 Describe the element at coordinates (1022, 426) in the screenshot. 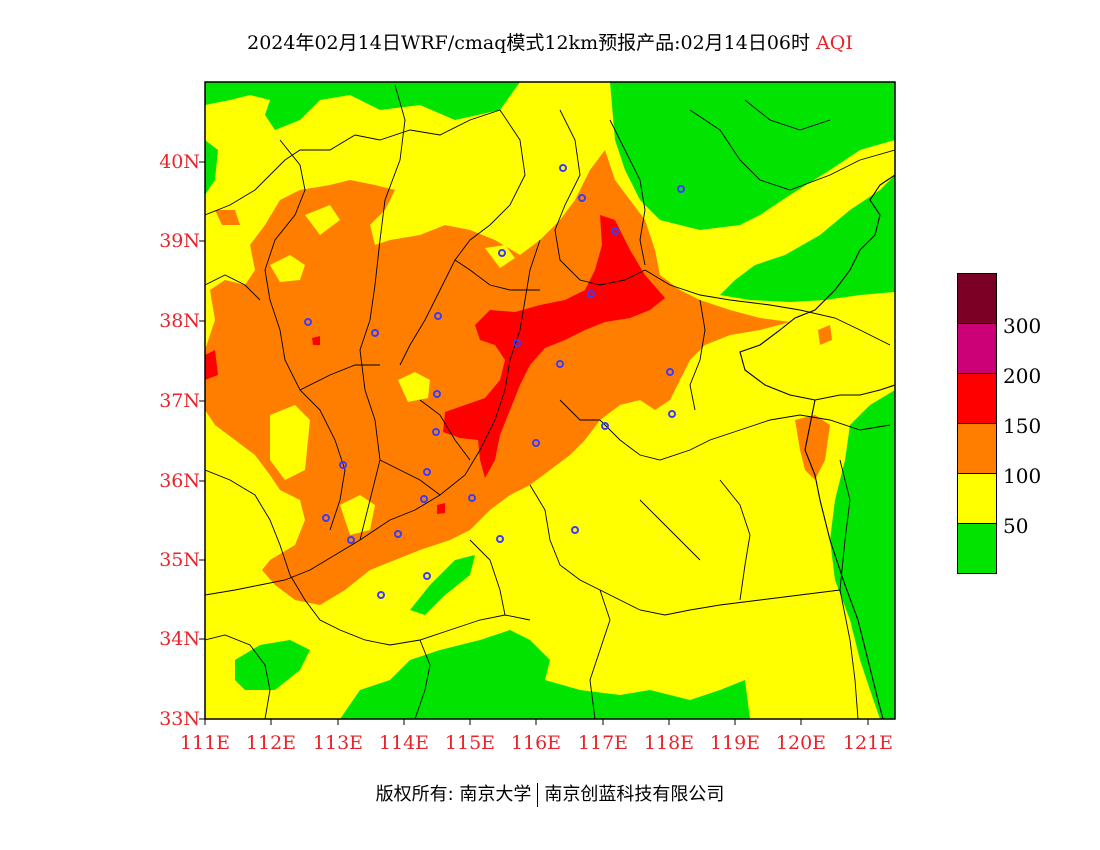

I see `legend-level: 150` at that location.